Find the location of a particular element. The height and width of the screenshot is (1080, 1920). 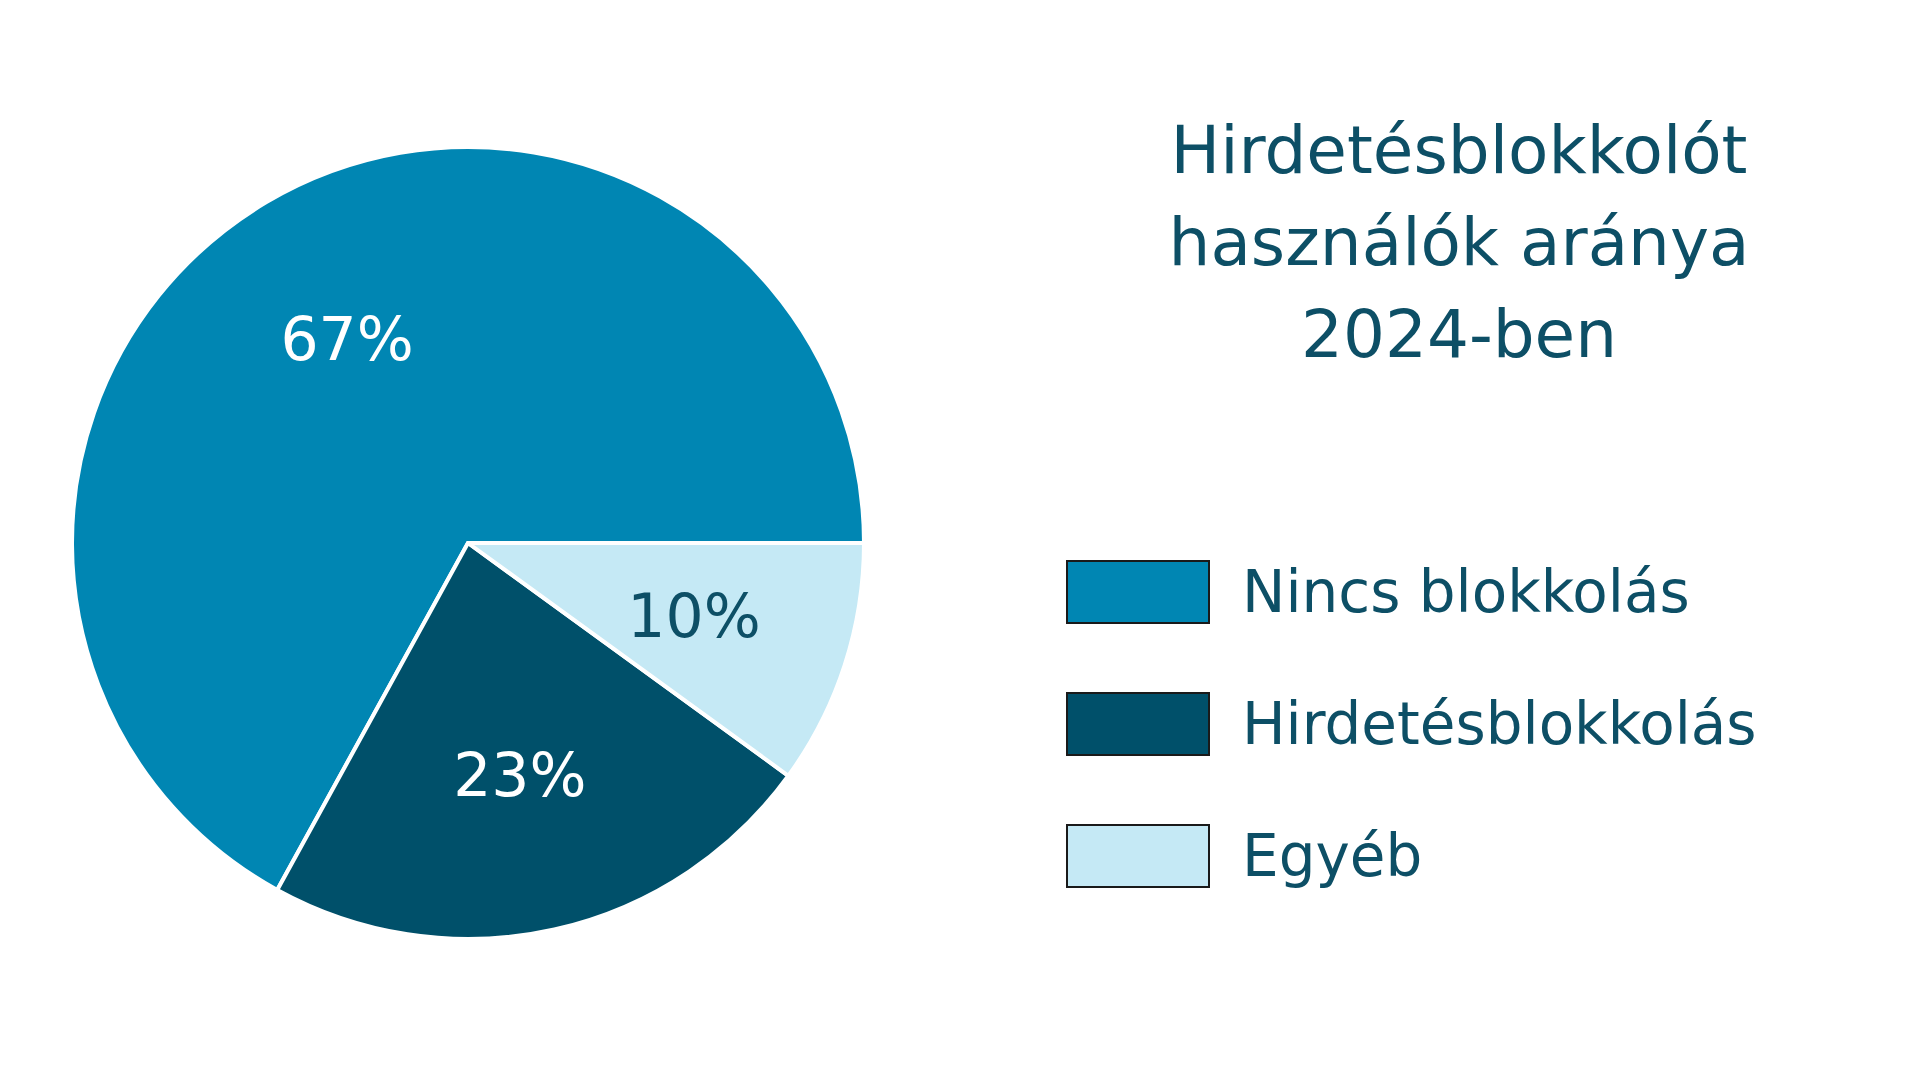

text: Hirdetésblokkolót használók aránya 2024-ben is located at coordinates (1459, 242).